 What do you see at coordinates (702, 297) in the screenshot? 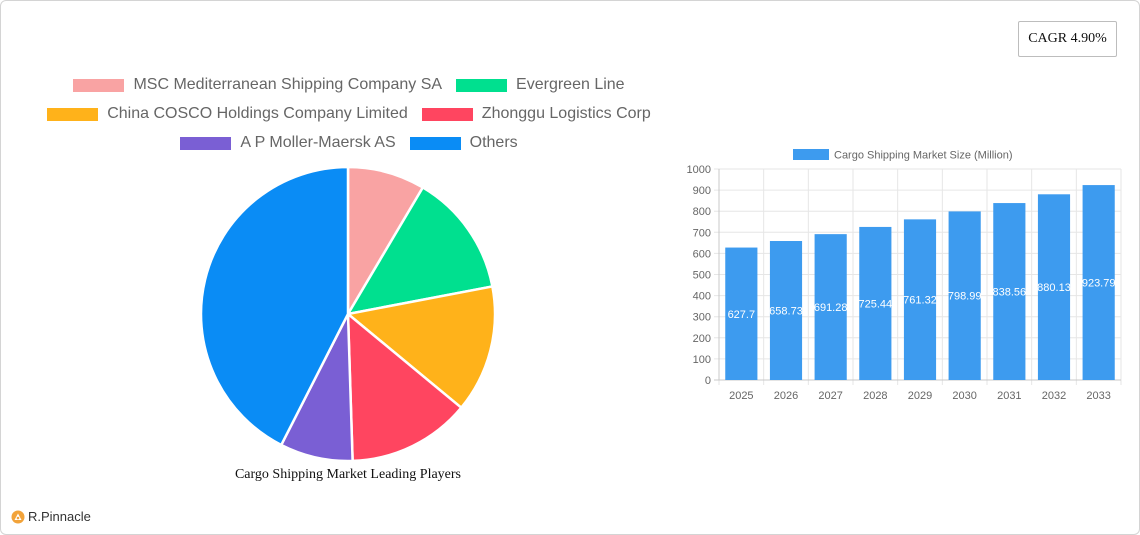
I see `y-tick-label: 400` at bounding box center [702, 297].